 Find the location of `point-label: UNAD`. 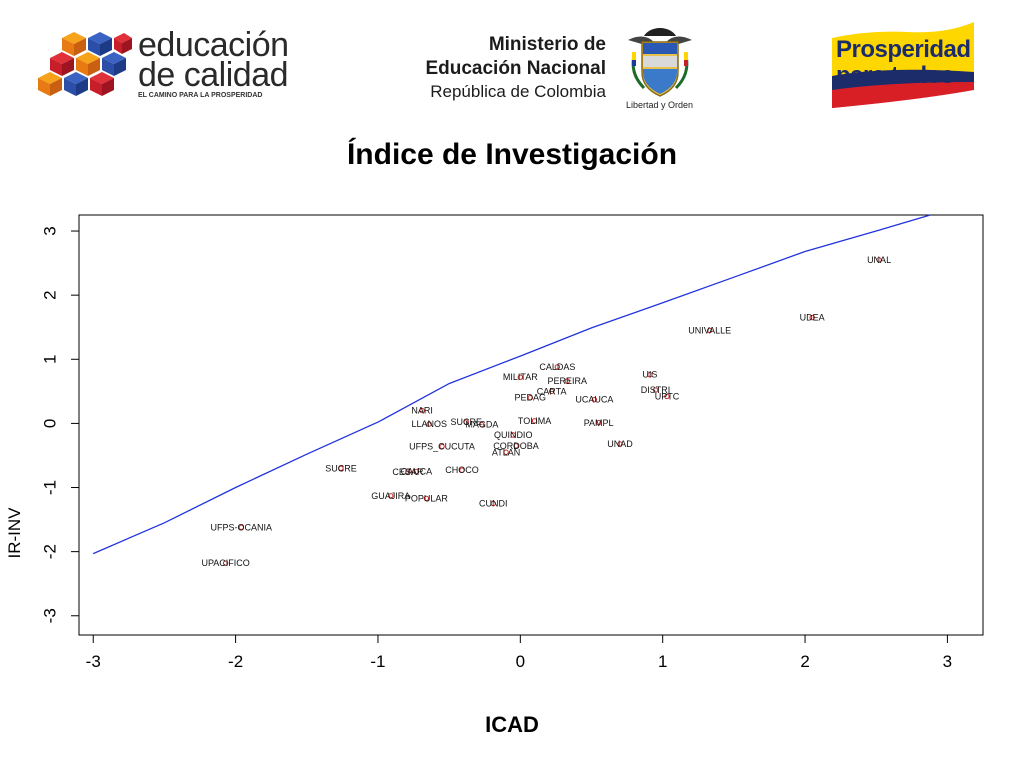

point-label: UNAD is located at coordinates (620, 444).